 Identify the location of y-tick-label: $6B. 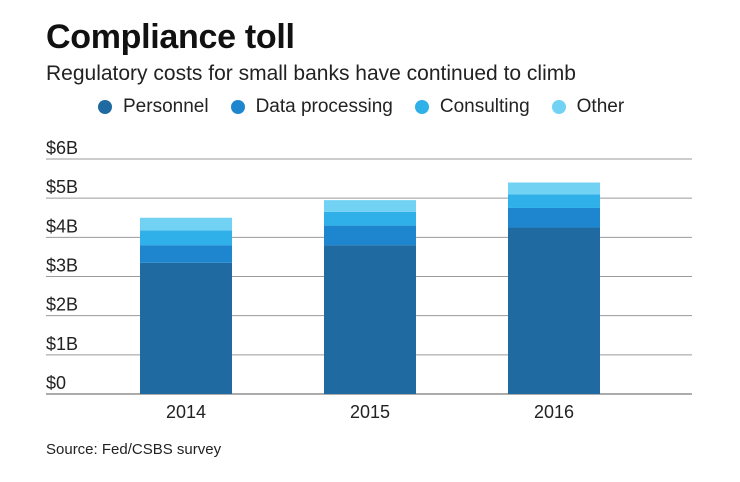
(62, 148).